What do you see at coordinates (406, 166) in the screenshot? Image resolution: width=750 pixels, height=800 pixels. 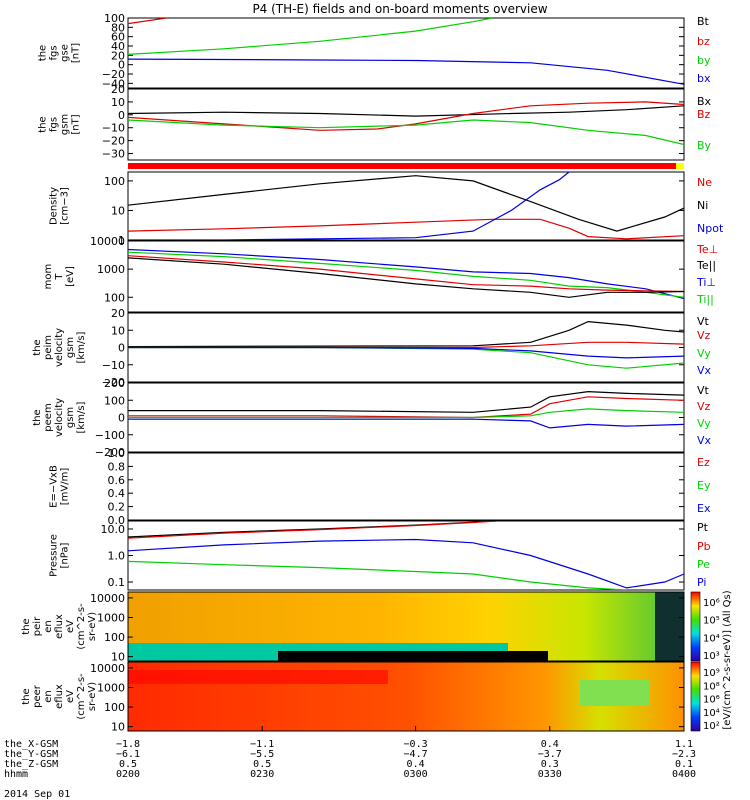 I see `status-bar-red` at bounding box center [406, 166].